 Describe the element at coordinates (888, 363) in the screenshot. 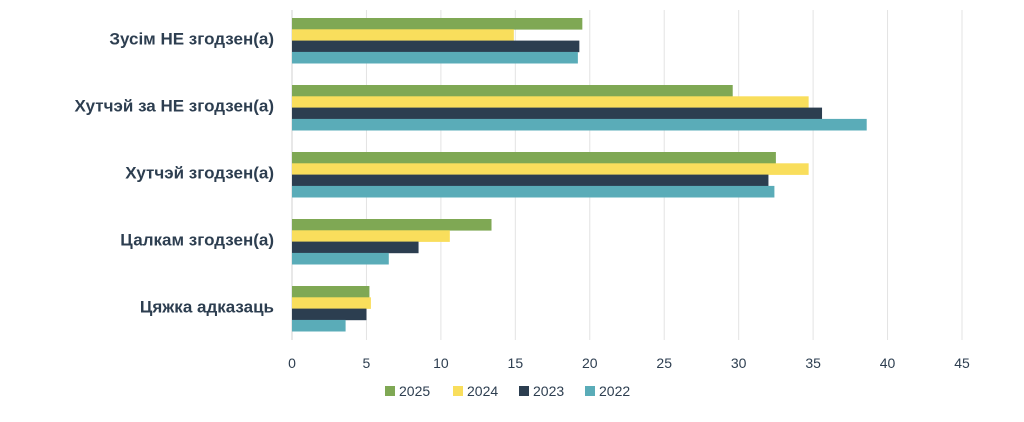

I see `x-tick-label: 40` at that location.